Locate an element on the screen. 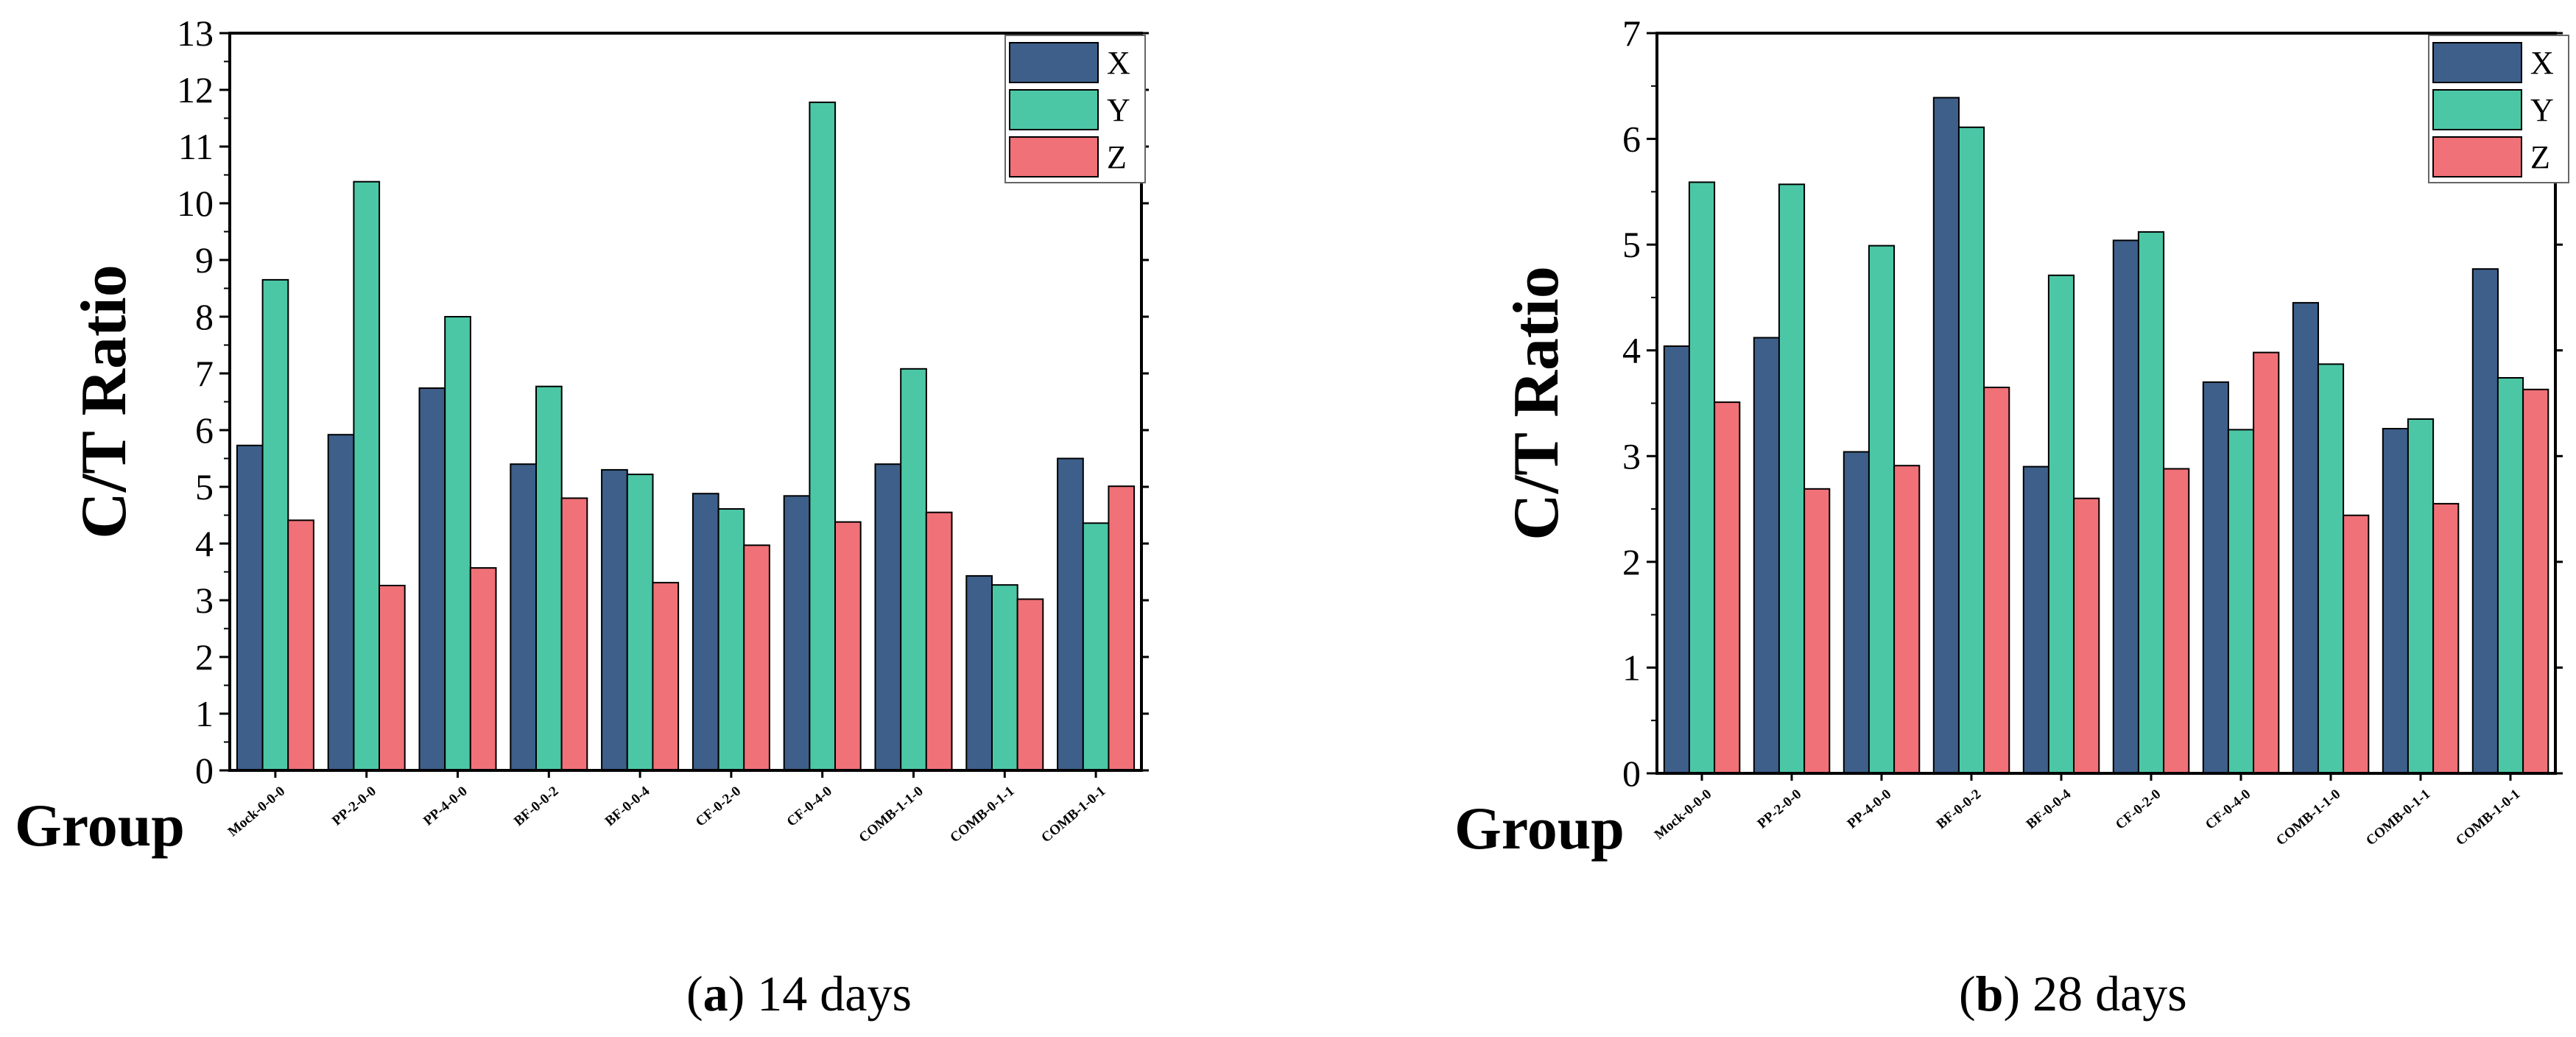  chart-caption: (a) 14 days is located at coordinates (799, 994).